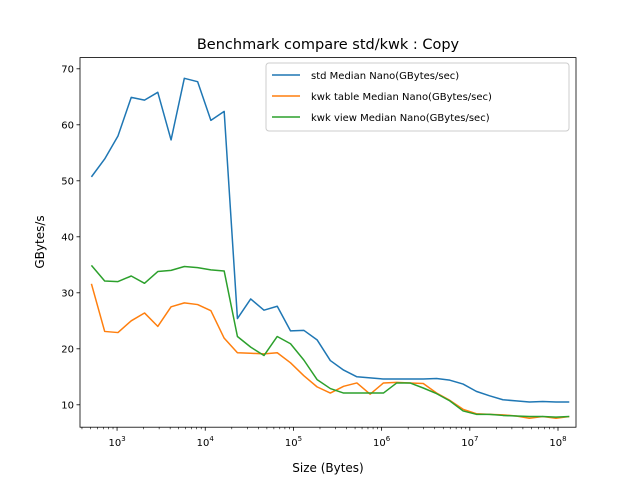 The image size is (640, 480). Describe the element at coordinates (293, 442) in the screenshot. I see `x-tick-label: 10⁵` at that location.